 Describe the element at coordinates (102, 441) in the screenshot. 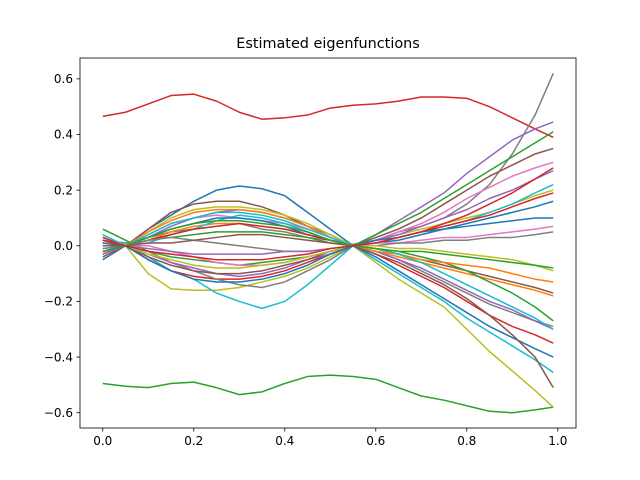

I see `x-tick-label: 0.0` at that location.